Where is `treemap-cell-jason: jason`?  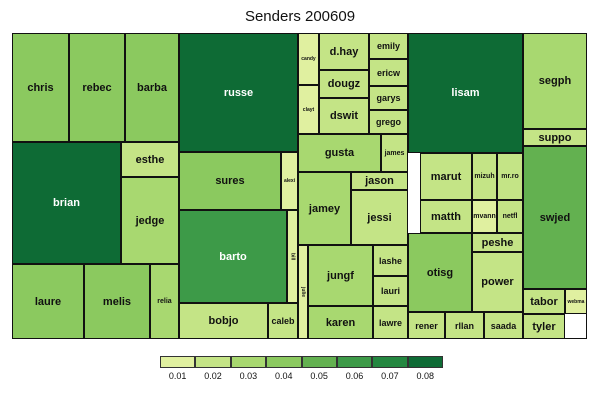
treemap-cell-jason: jason is located at coordinates (379, 181).